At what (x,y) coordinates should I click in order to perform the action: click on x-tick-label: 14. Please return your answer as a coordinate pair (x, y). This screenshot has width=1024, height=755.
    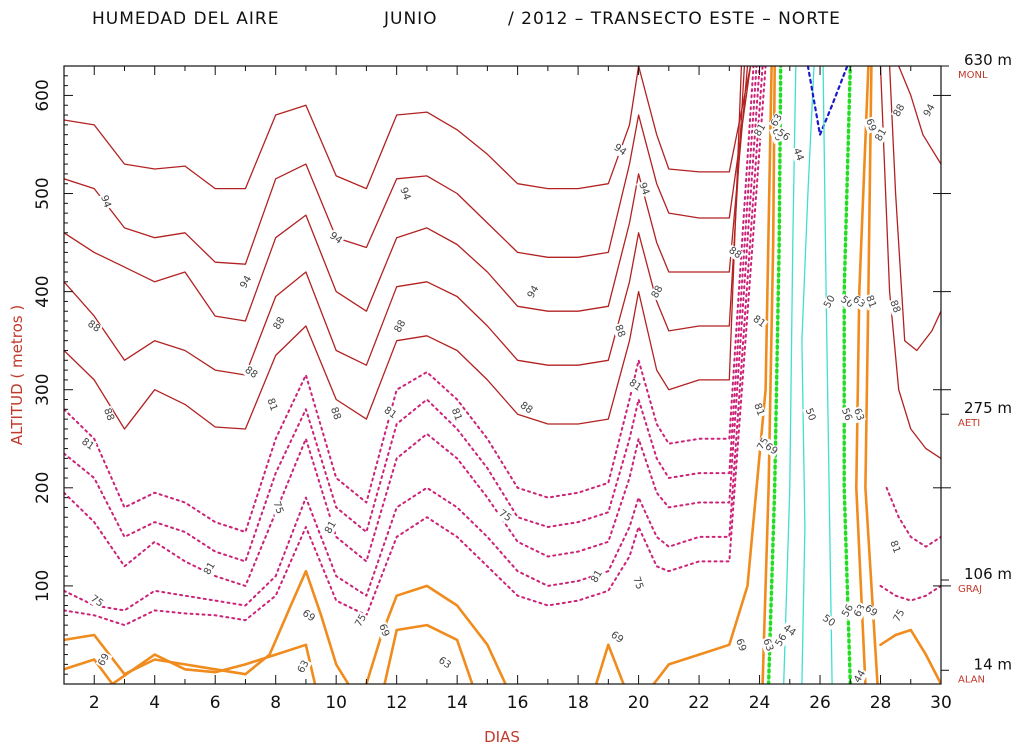
    Looking at the image, I should click on (457, 703).